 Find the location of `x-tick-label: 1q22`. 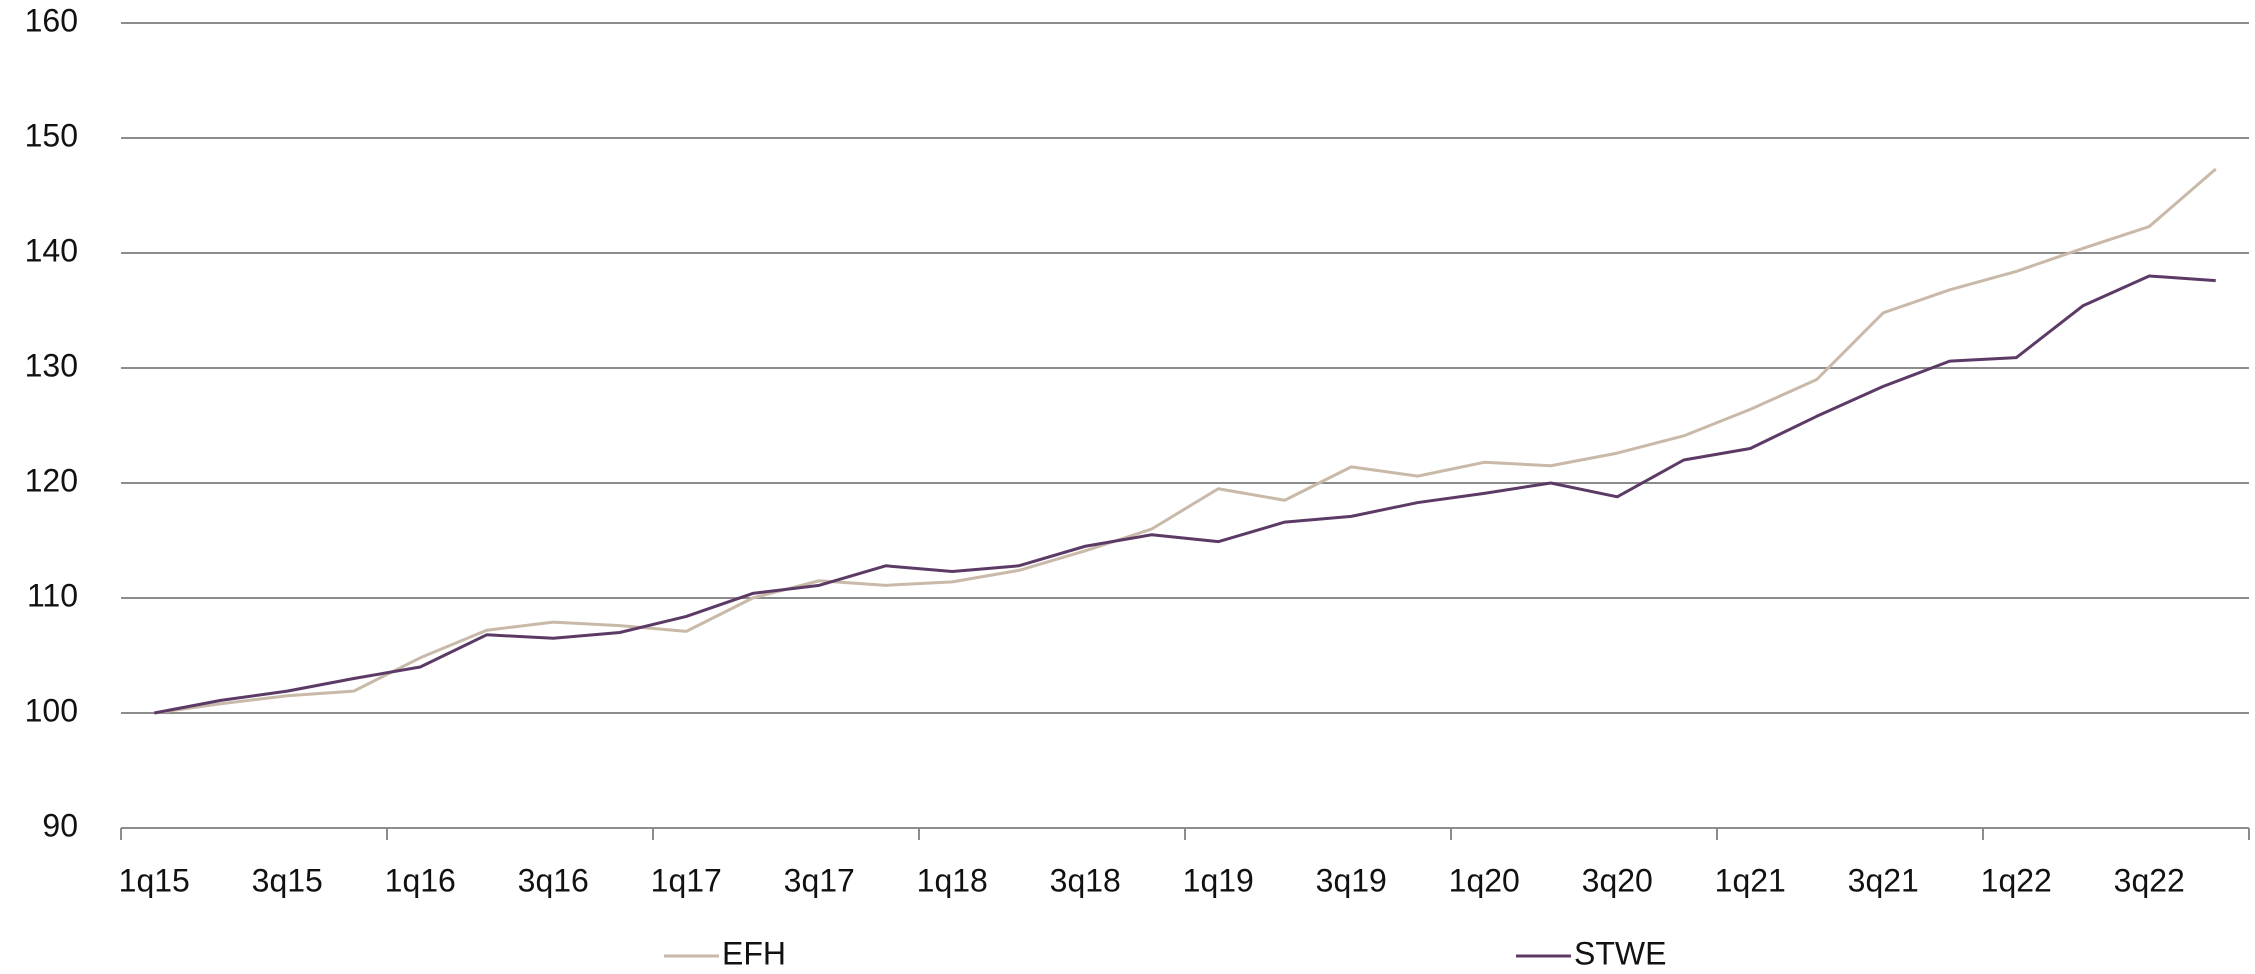

x-tick-label: 1q22 is located at coordinates (2016, 880).